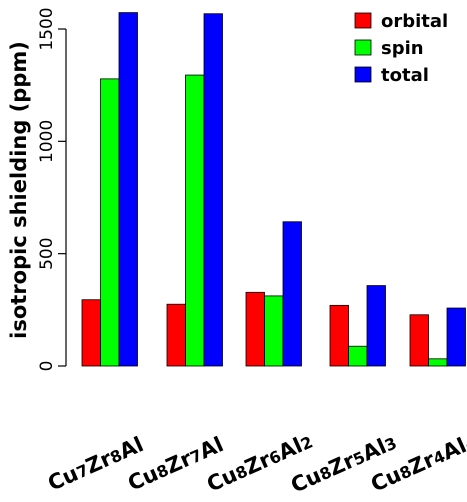  I want to click on legend-swatch-spin, so click(363, 47).